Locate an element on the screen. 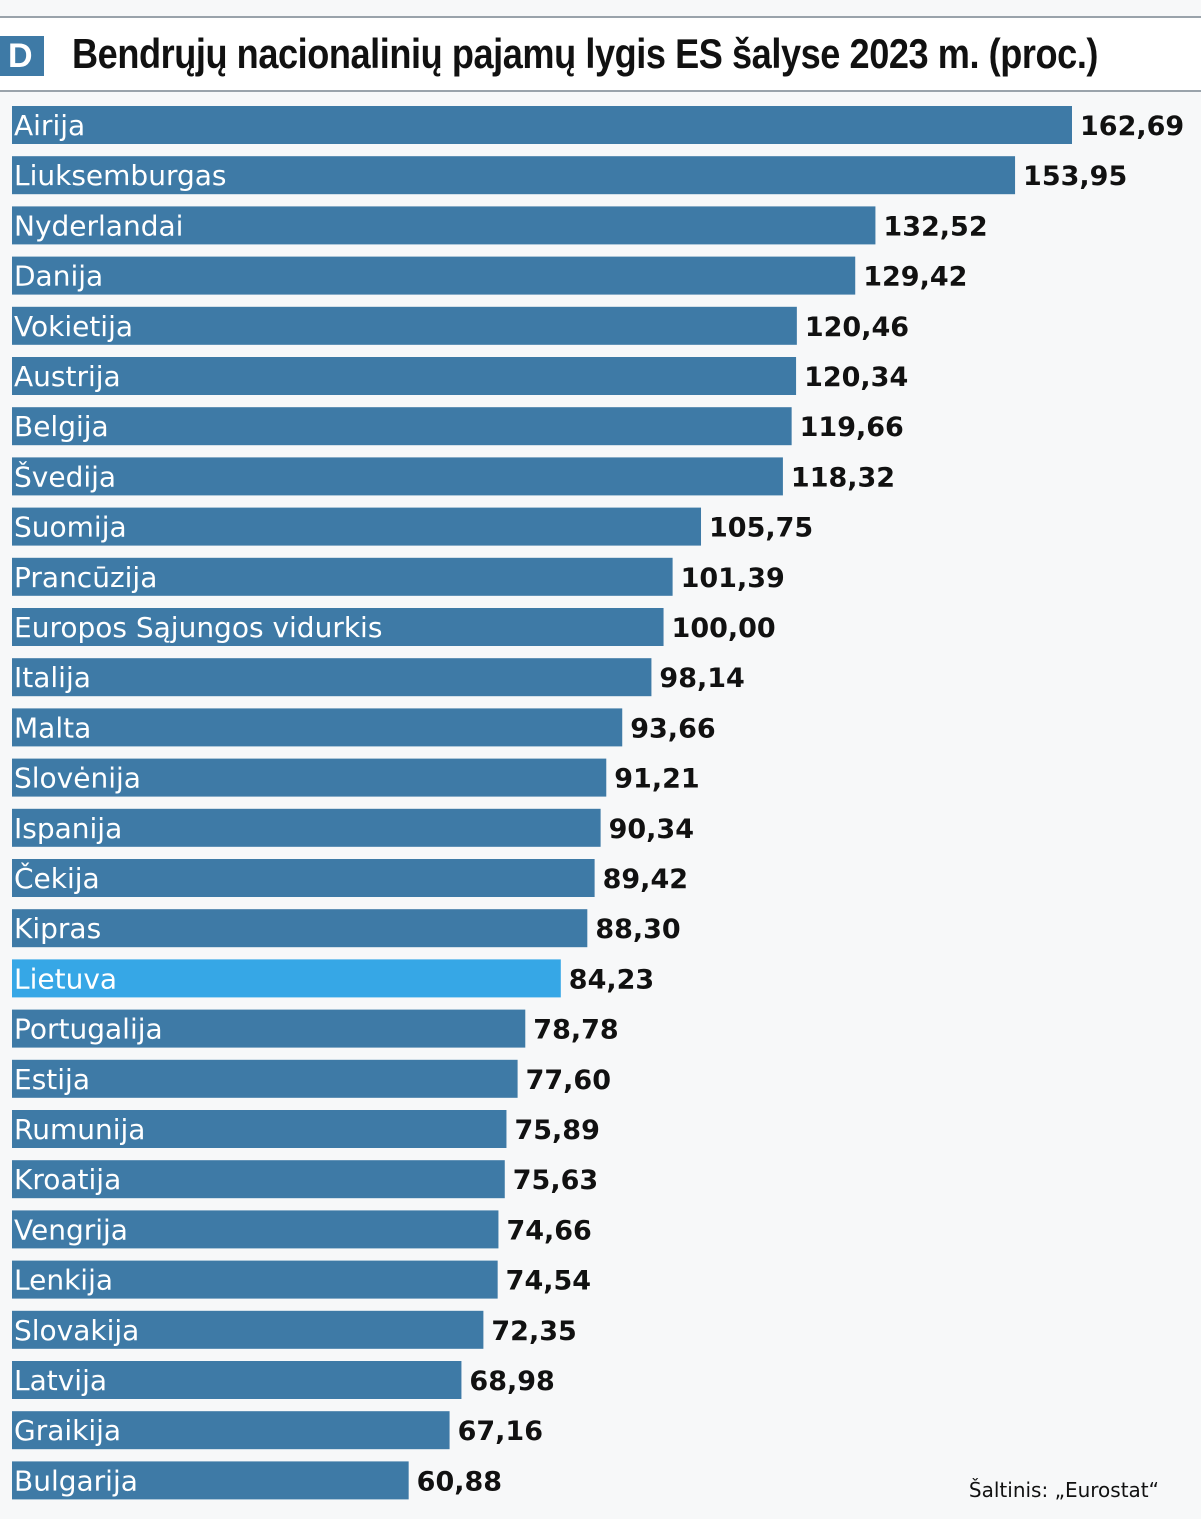  value-label: 162,69 is located at coordinates (1132, 126).